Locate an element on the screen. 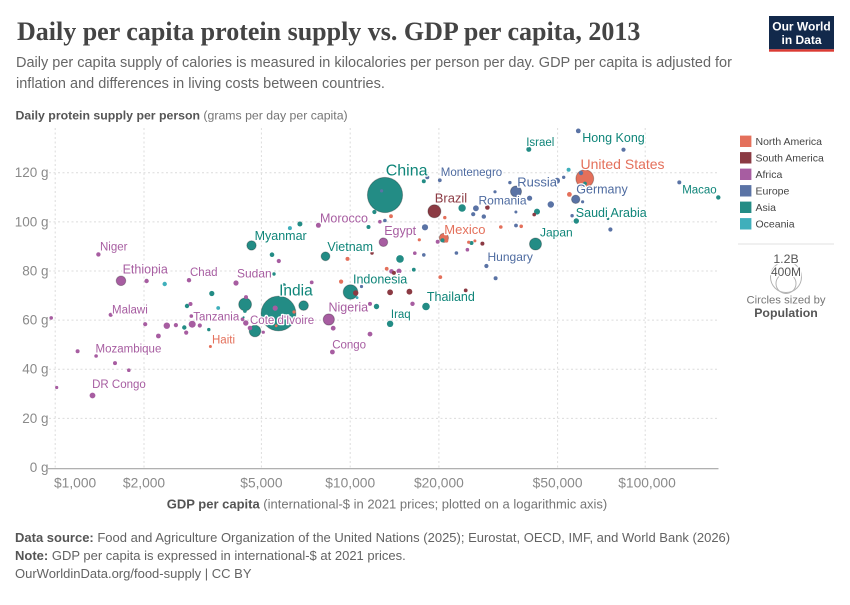 Image resolution: width=850 pixels, height=605 pixels. svg-text: Russia is located at coordinates (537, 182).